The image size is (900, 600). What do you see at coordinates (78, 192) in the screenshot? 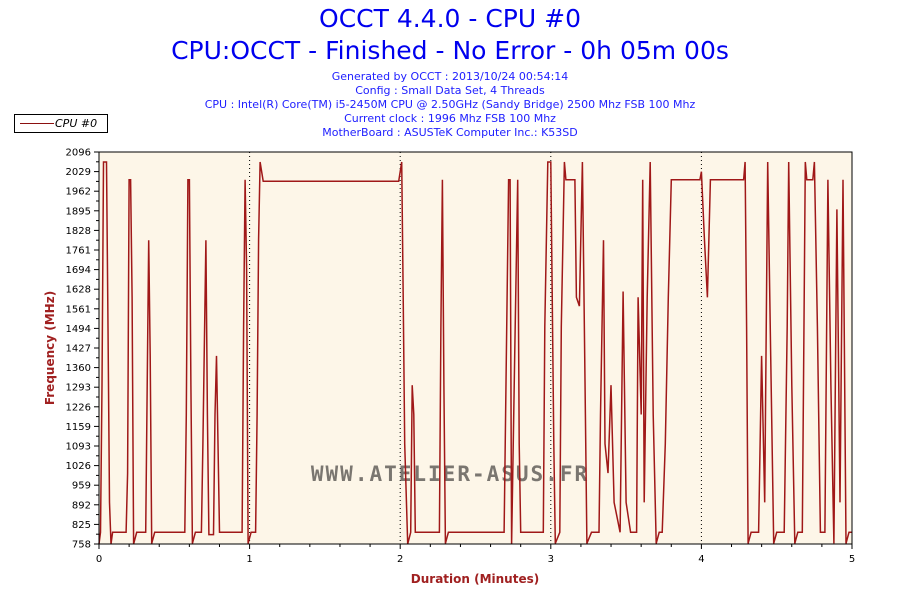
I see `y-tick-label: 1962` at bounding box center [78, 192].